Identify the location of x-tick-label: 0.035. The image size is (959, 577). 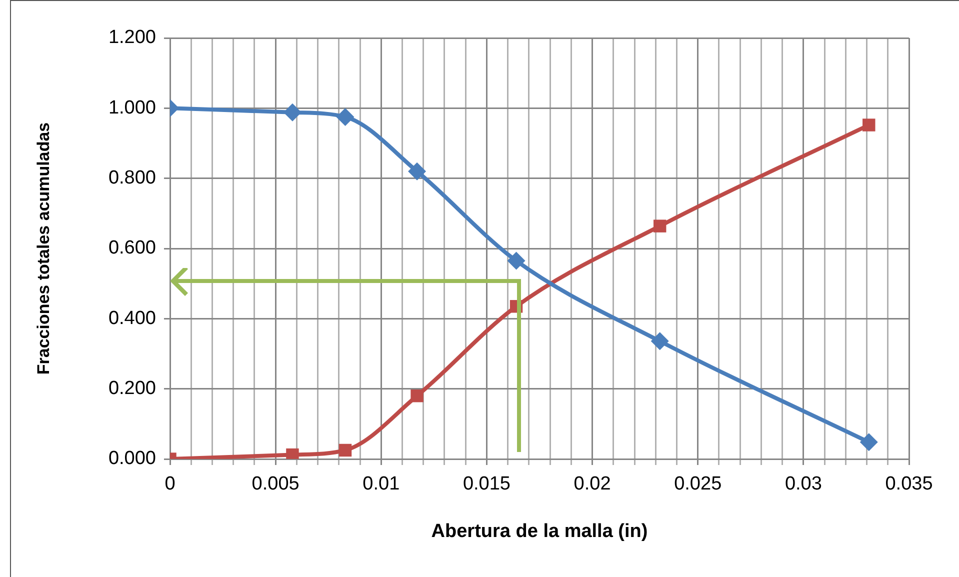
(909, 484).